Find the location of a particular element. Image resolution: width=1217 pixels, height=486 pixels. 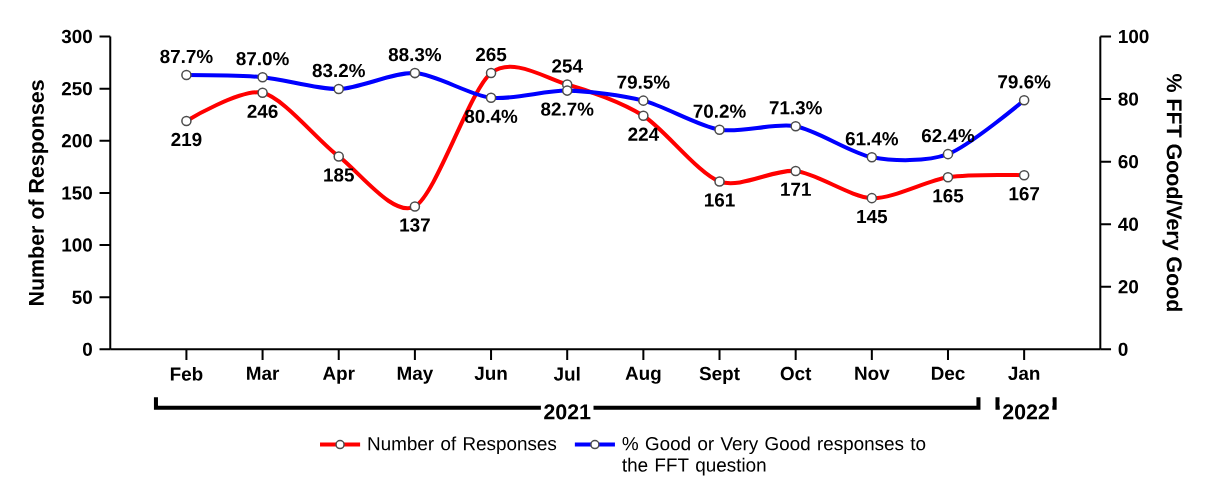

y2-tick-label: 20 is located at coordinates (1128, 287).